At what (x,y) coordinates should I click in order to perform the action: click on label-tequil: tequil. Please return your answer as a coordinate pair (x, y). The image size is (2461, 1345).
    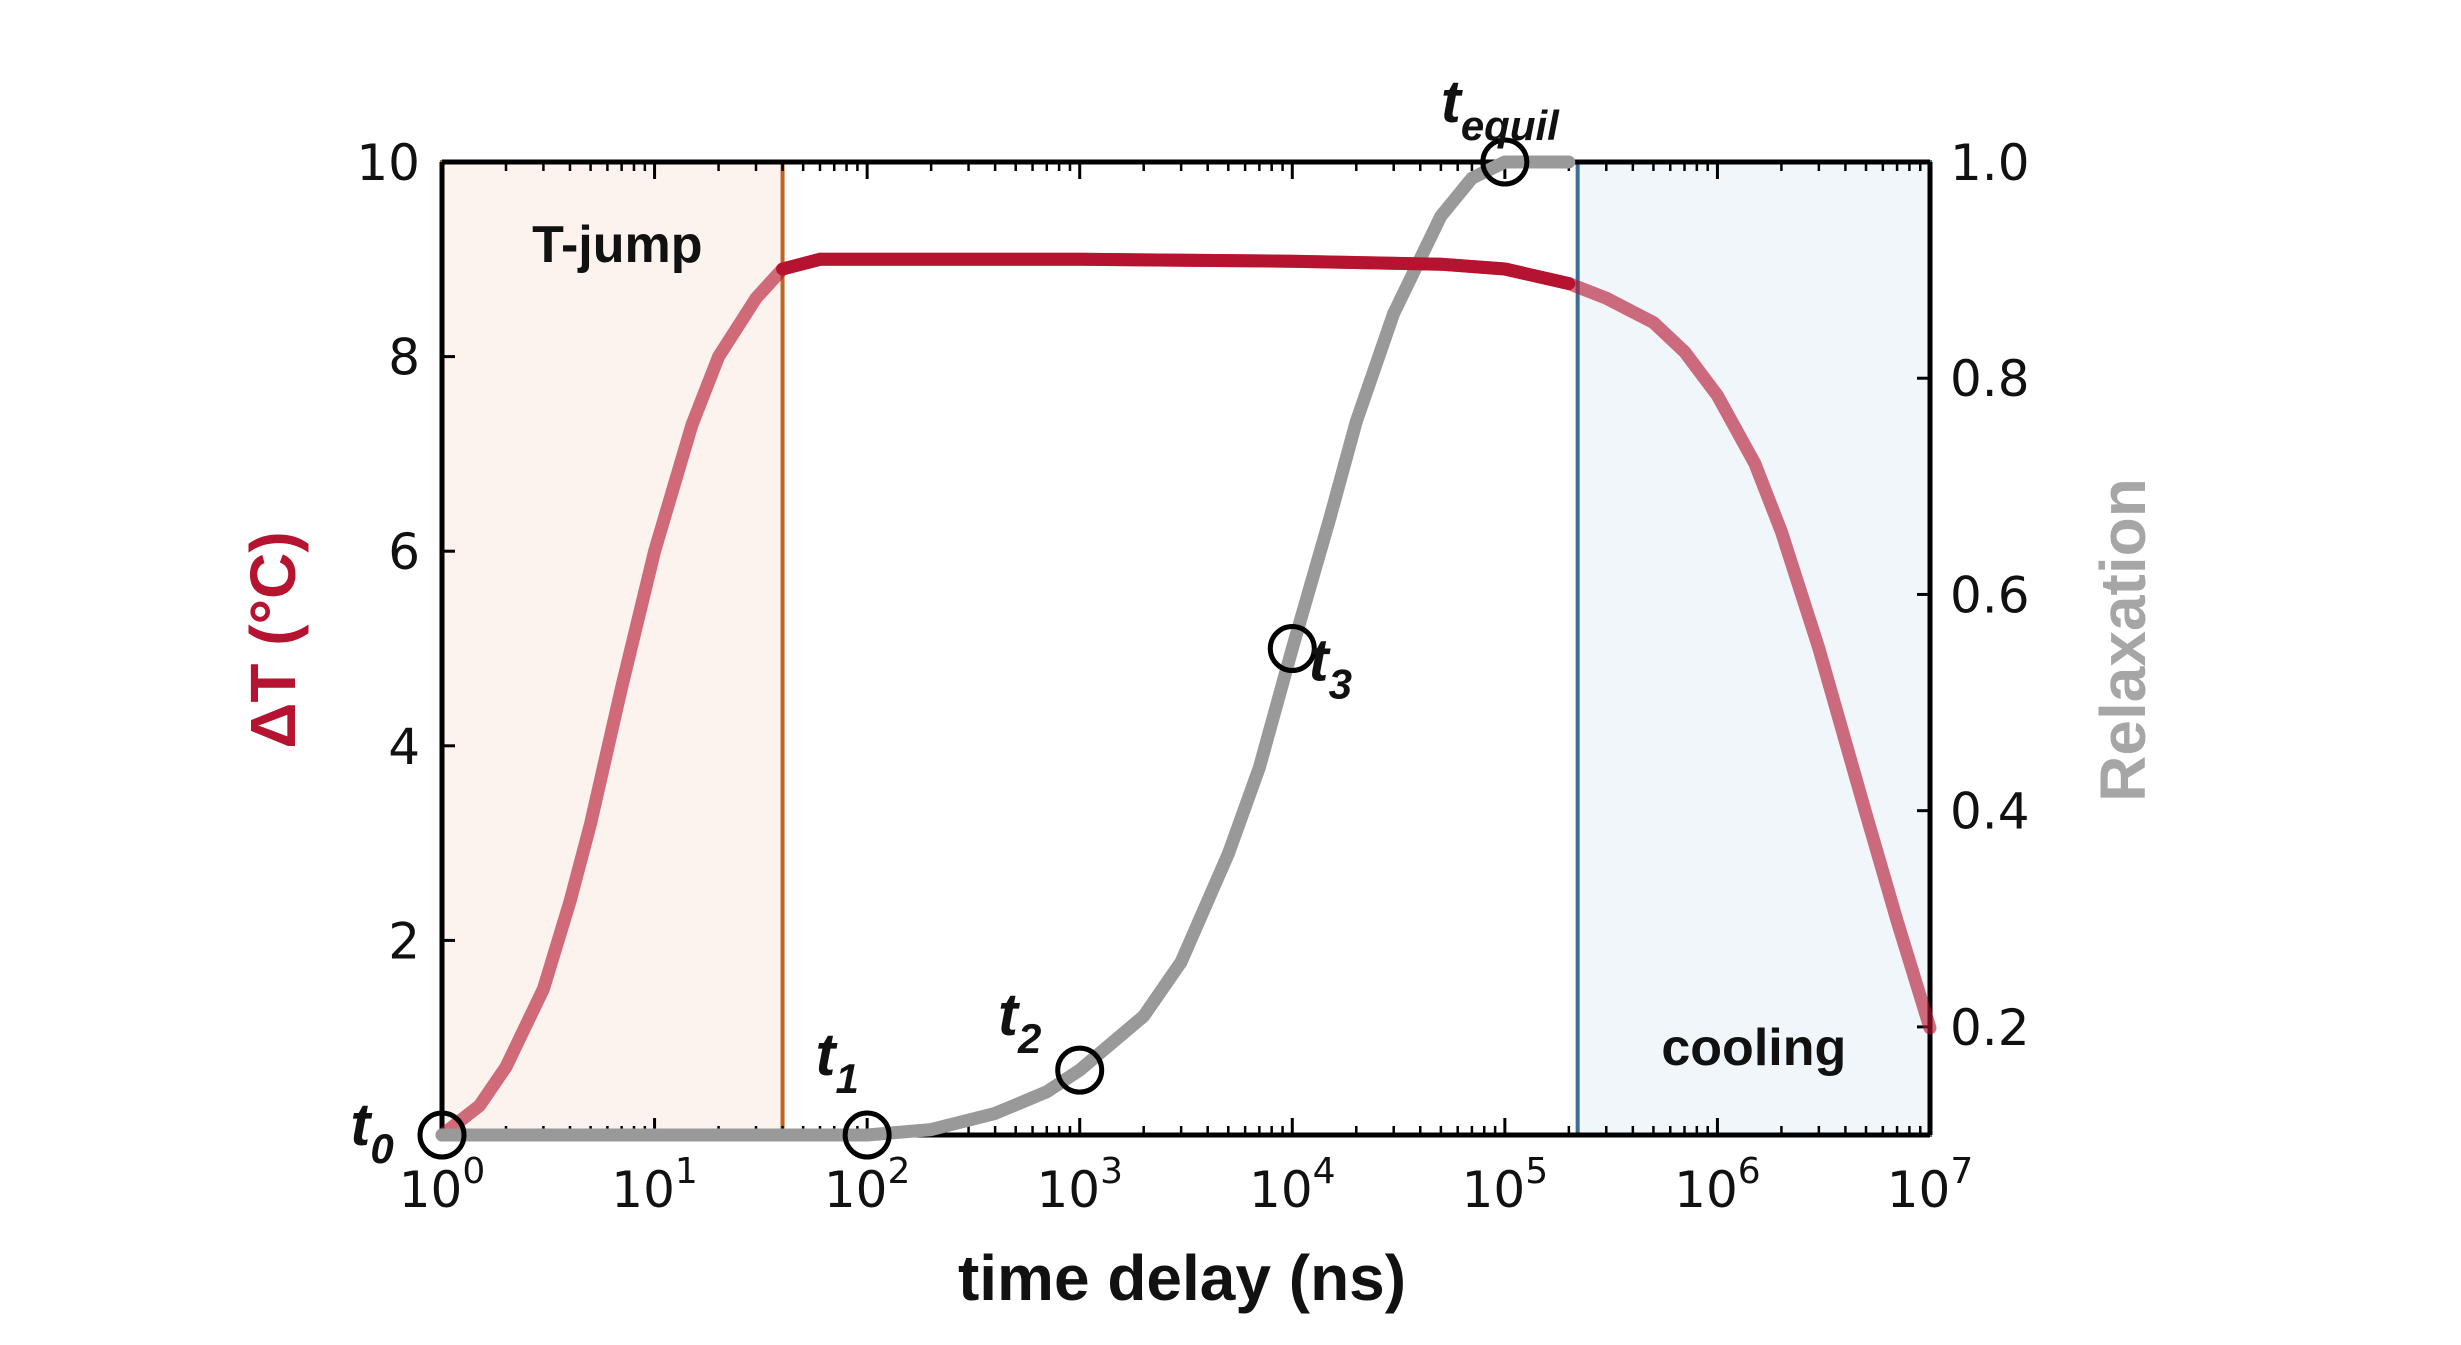
    Looking at the image, I should click on (1500, 108).